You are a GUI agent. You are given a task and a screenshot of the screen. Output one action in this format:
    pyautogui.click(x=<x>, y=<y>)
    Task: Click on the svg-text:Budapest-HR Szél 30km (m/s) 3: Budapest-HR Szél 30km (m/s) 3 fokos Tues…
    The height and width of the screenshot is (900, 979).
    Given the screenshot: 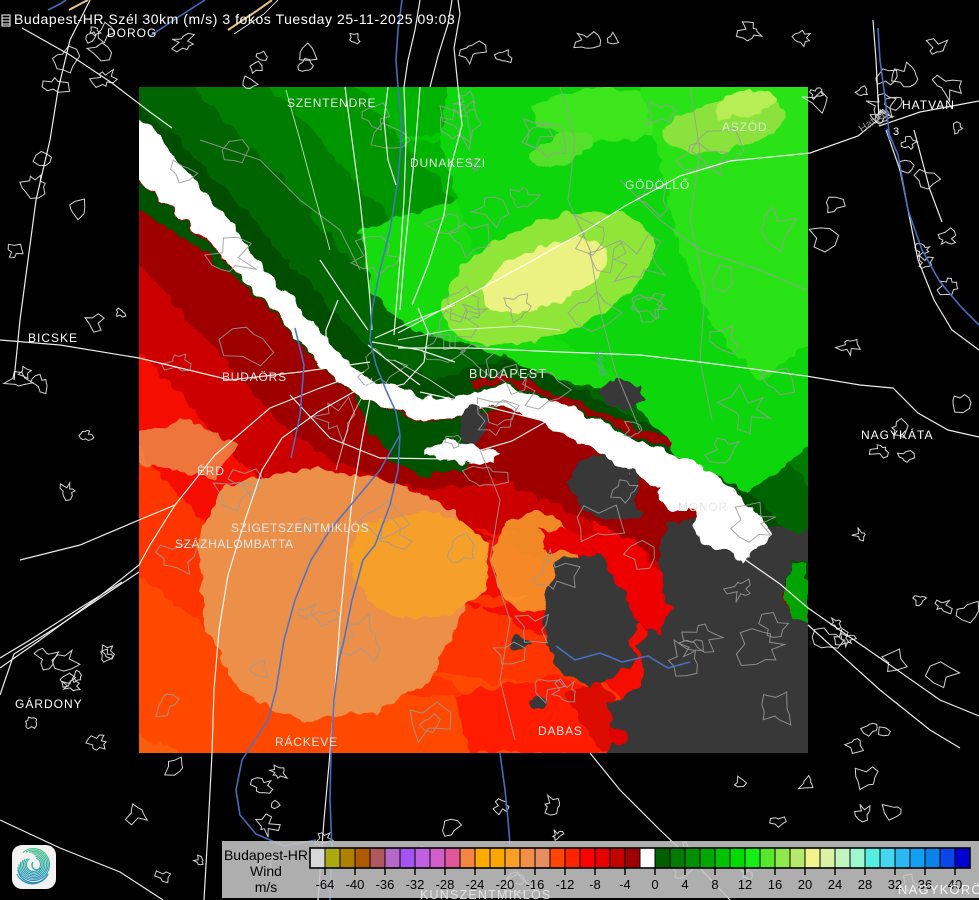 What is the action you would take?
    pyautogui.click(x=234, y=19)
    